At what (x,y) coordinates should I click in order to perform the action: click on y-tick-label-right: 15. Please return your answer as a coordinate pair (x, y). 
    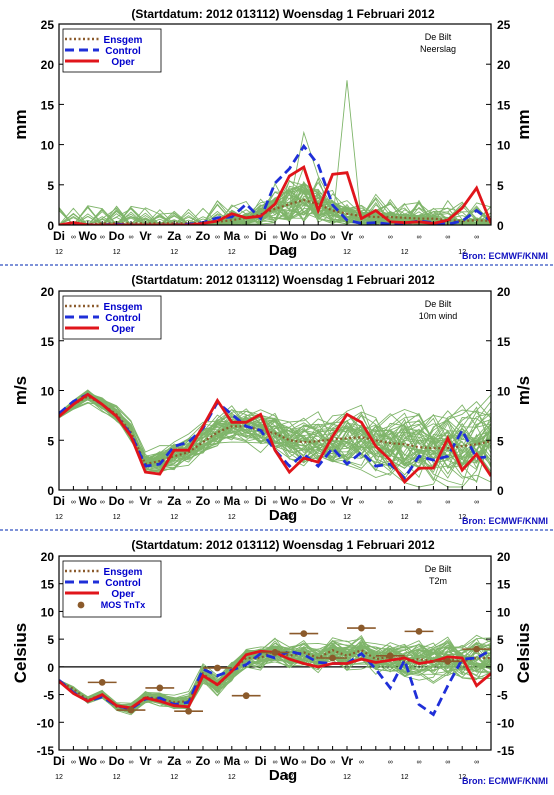
    Looking at the image, I should click on (504, 342).